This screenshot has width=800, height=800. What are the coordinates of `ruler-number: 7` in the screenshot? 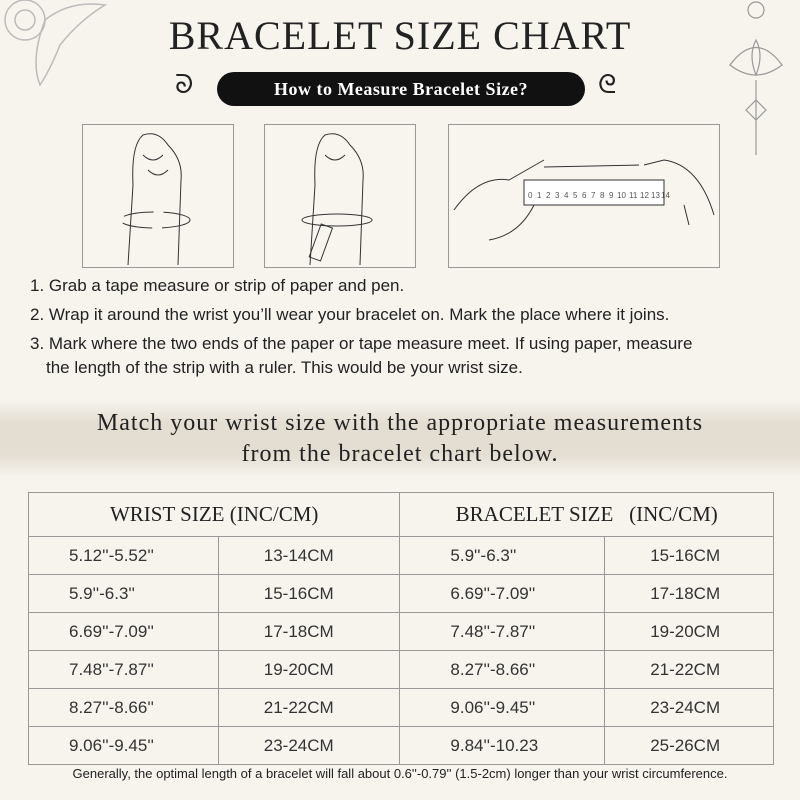 It's located at (593, 195).